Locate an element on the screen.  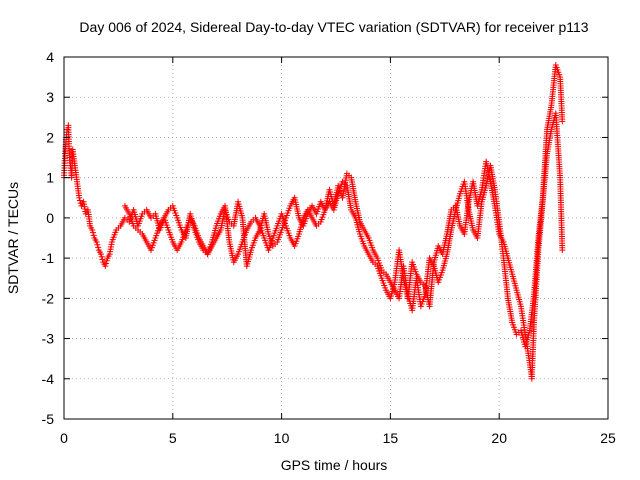
y-tick-label: 4 is located at coordinates (50, 57).